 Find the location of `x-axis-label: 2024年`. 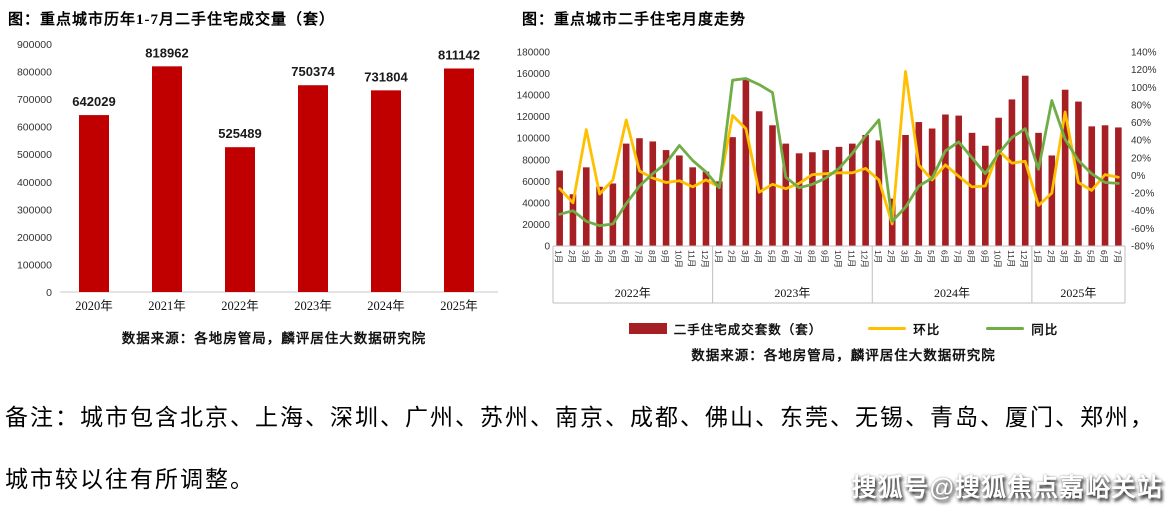

x-axis-label: 2024年 is located at coordinates (386, 306).